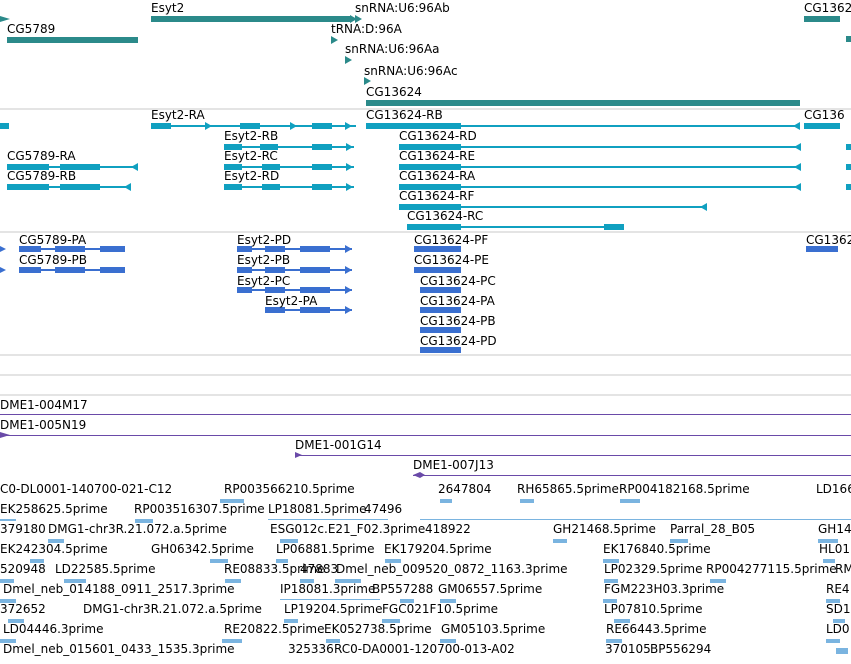 The image size is (851, 664). I want to click on est-label: IP18081.3prime, so click(327, 589).